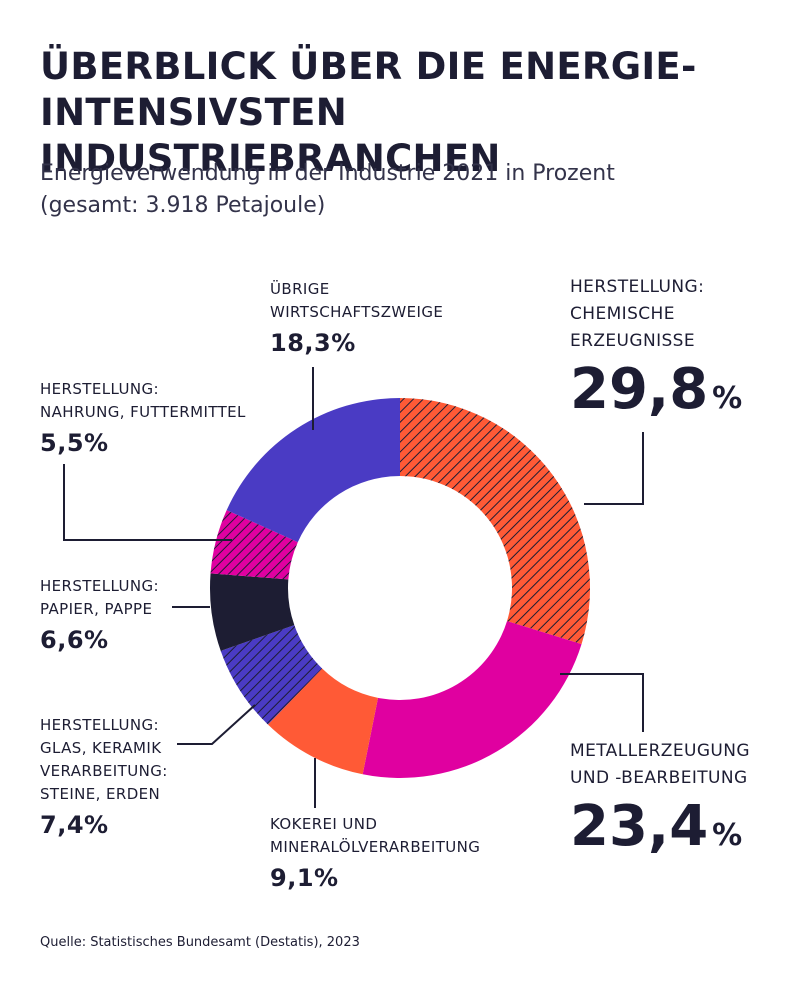 Image resolution: width=800 pixels, height=985 pixels. I want to click on slice-uebrige, so click(313, 470).